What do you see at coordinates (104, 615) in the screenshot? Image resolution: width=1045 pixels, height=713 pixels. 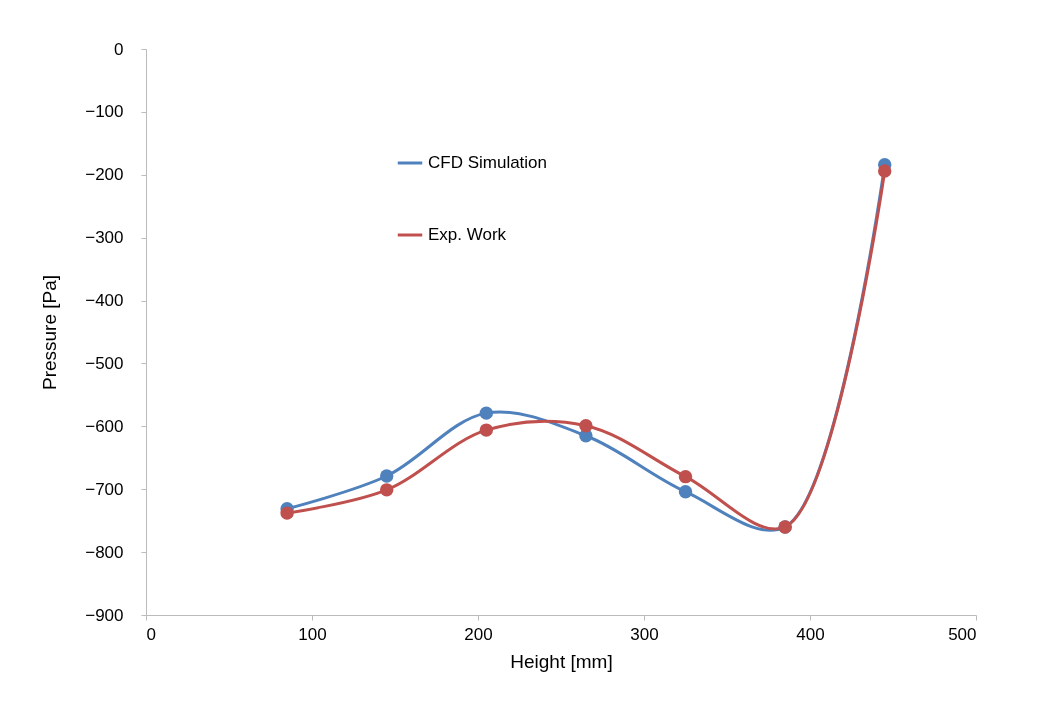 I see `y-tick-label: −900` at bounding box center [104, 615].